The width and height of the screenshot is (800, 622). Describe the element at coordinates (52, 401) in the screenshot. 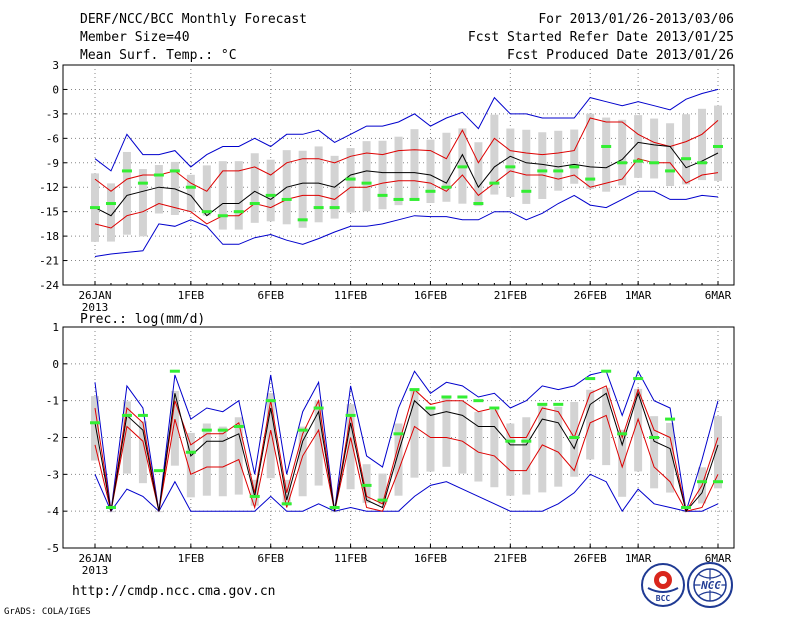

I see `prec-y-tick-label: -1` at that location.